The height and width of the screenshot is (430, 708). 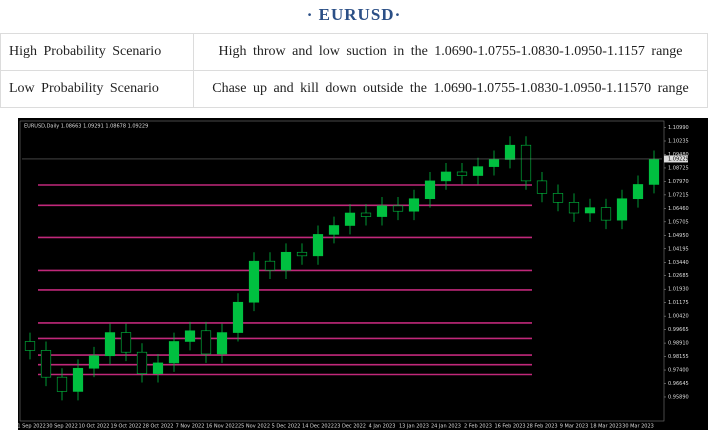 What do you see at coordinates (678, 168) in the screenshot?
I see `y-tick-label: 1.08725` at bounding box center [678, 168].